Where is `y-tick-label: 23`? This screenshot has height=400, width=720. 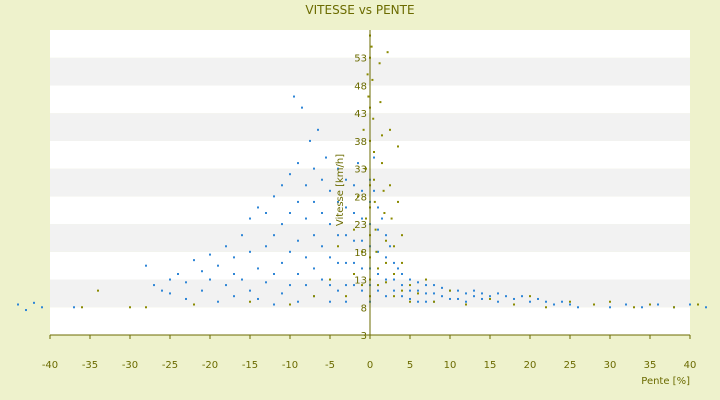
y-tick-label: 23 is located at coordinates (360, 225).